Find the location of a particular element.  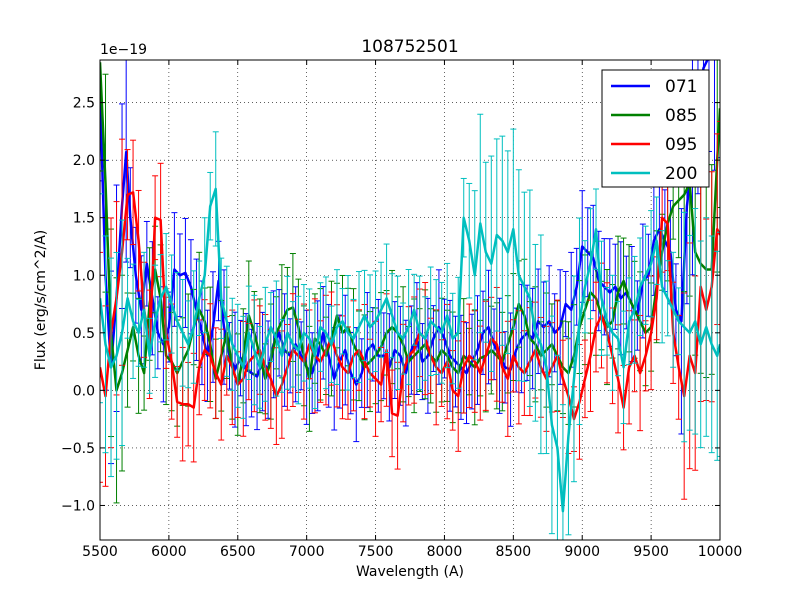

y-tick-label: 2.5 is located at coordinates (84, 104).